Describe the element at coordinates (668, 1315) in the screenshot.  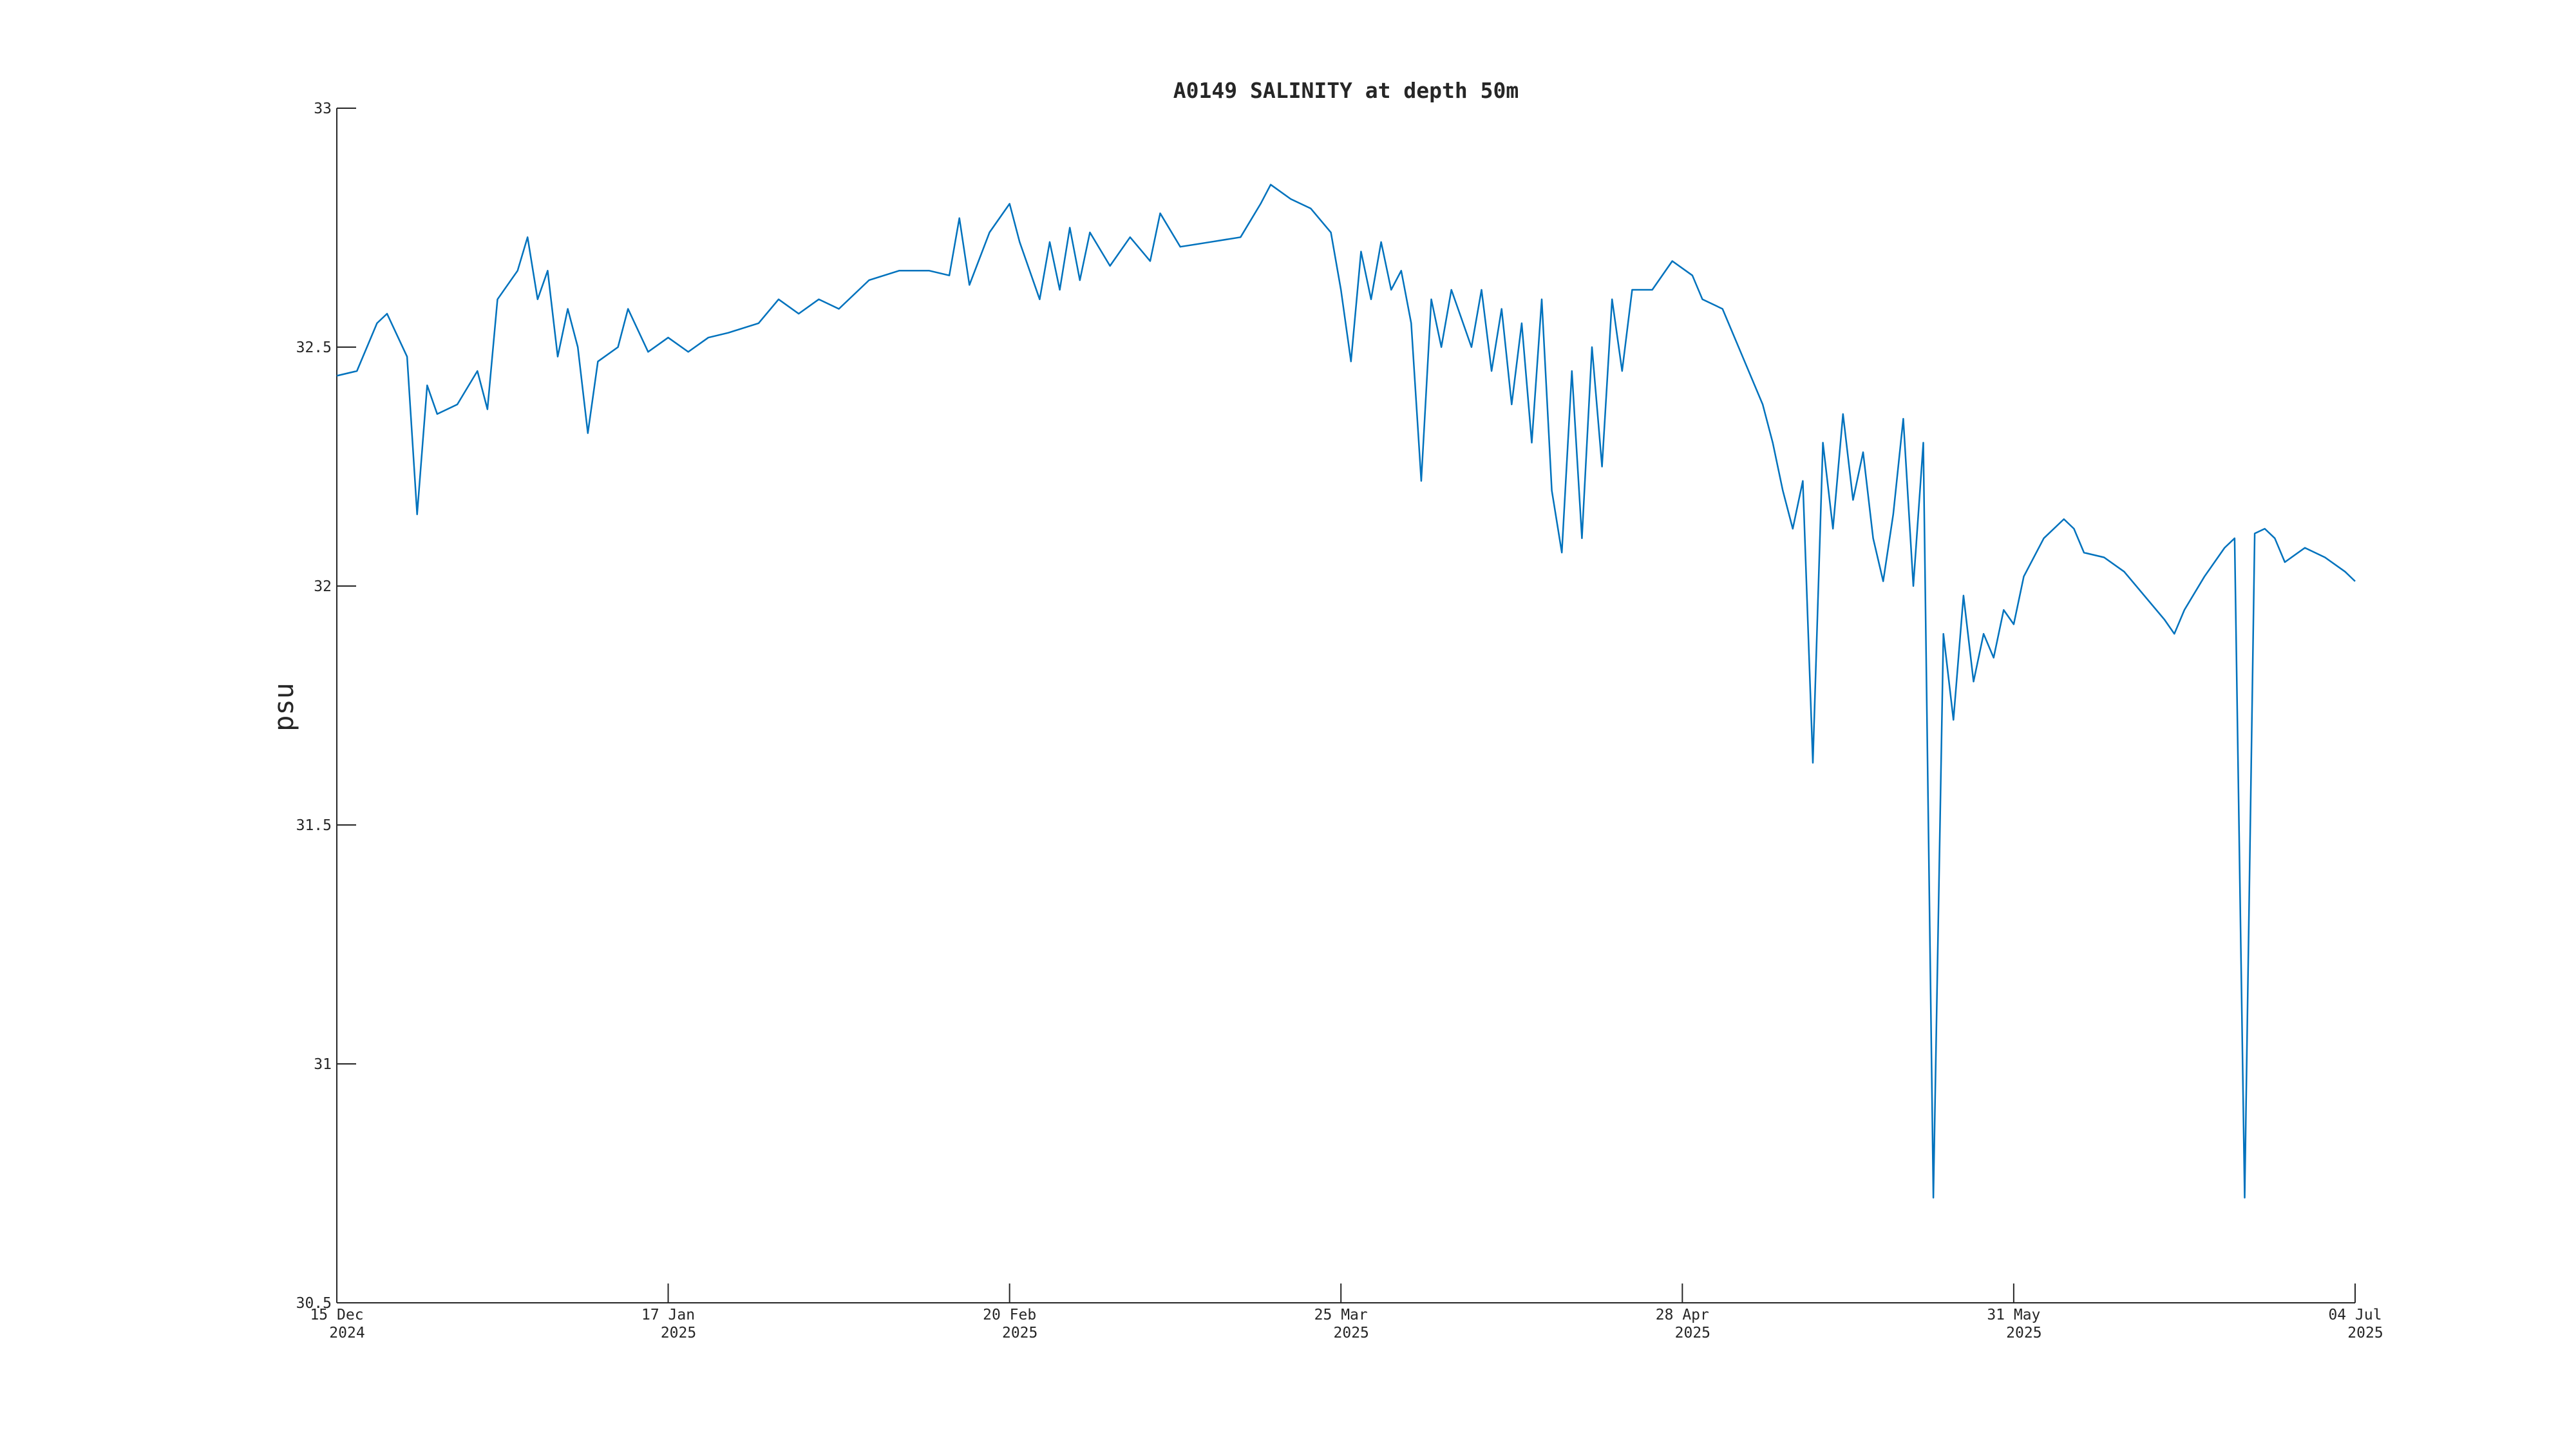
I see `x-tick-label-line: 17 Jan` at that location.